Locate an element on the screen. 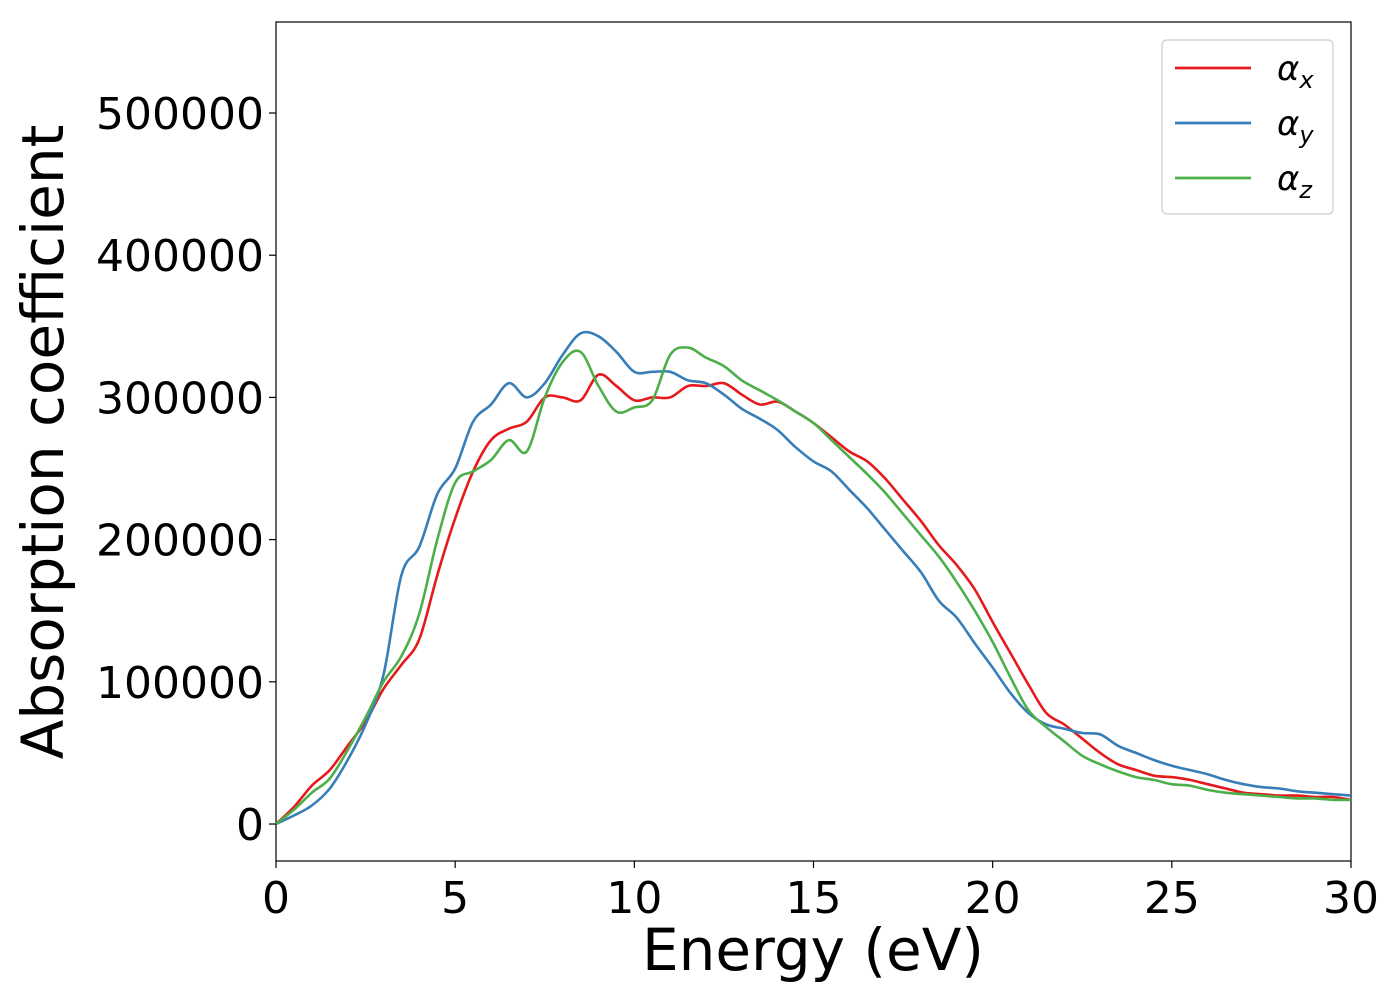 The height and width of the screenshot is (1000, 1400). legend-label: αx is located at coordinates (1295, 71).